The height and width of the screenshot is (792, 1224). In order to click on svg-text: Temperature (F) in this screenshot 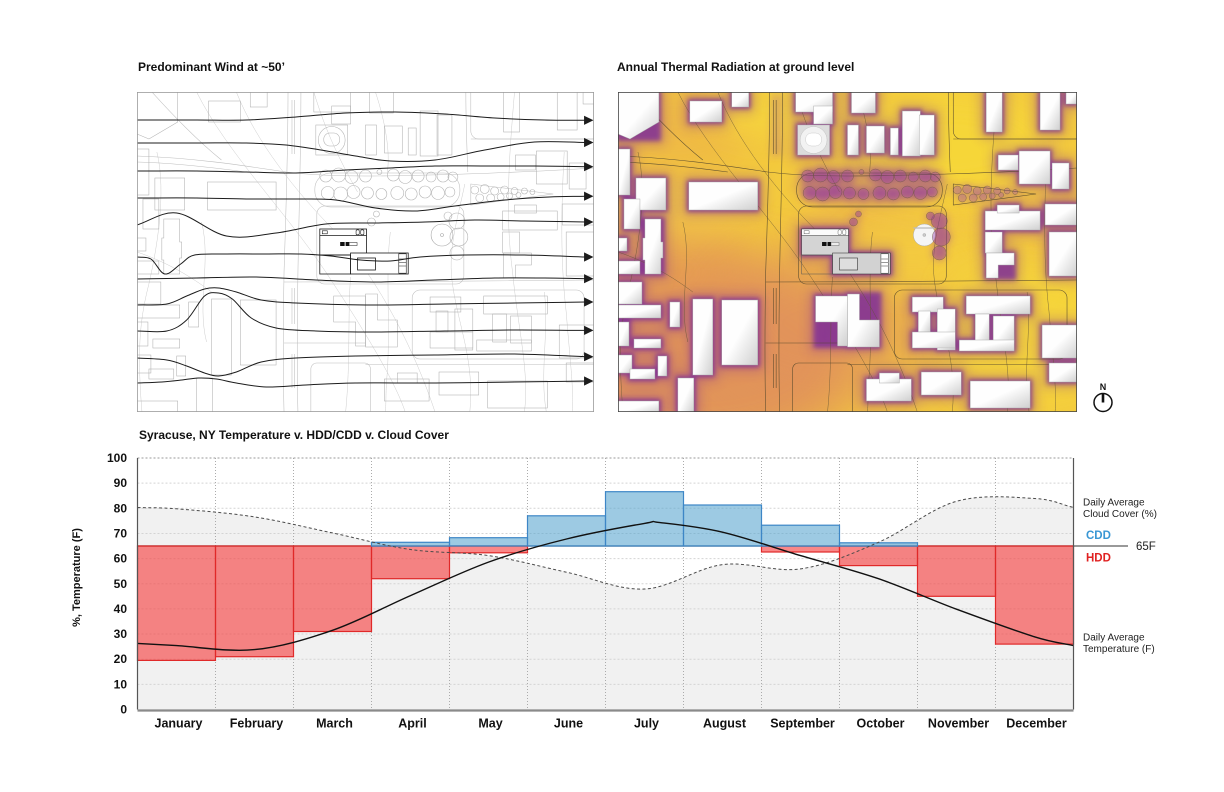, I will do `click(1119, 649)`.